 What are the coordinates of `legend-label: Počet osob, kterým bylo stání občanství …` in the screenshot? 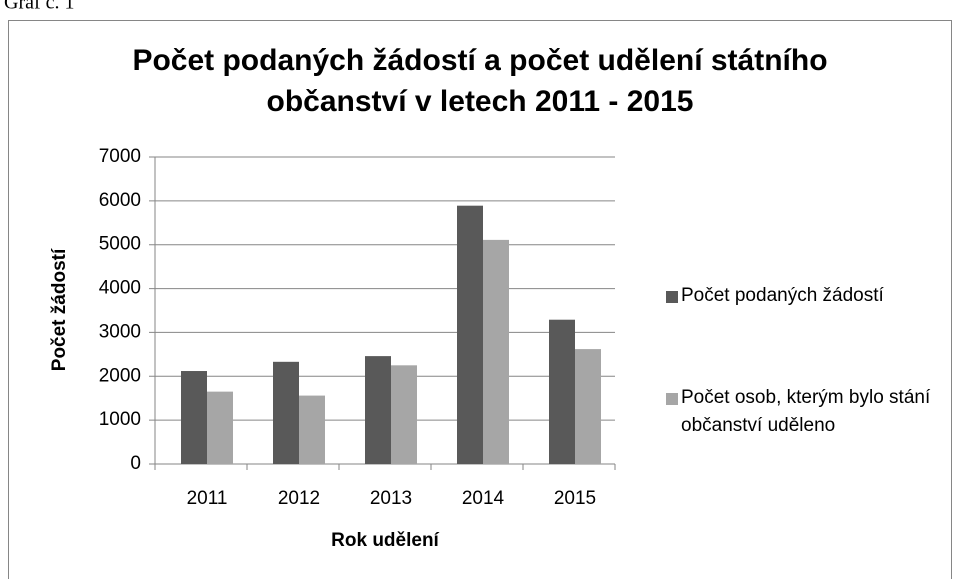 It's located at (806, 411).